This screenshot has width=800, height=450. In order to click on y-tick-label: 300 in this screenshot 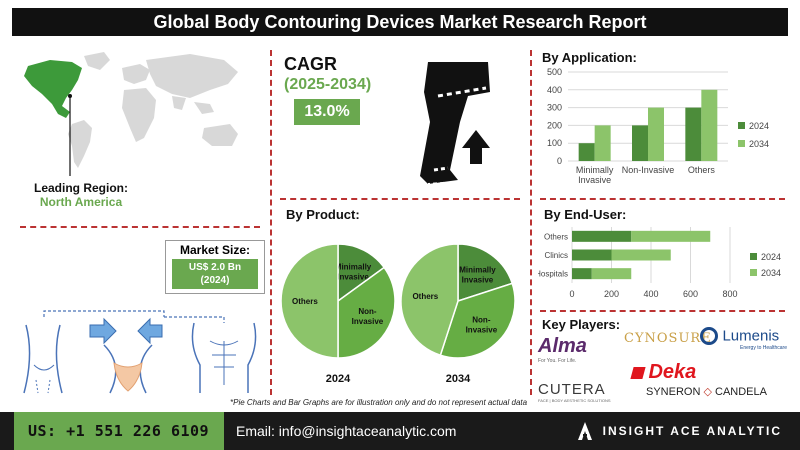, I will do `click(554, 108)`.